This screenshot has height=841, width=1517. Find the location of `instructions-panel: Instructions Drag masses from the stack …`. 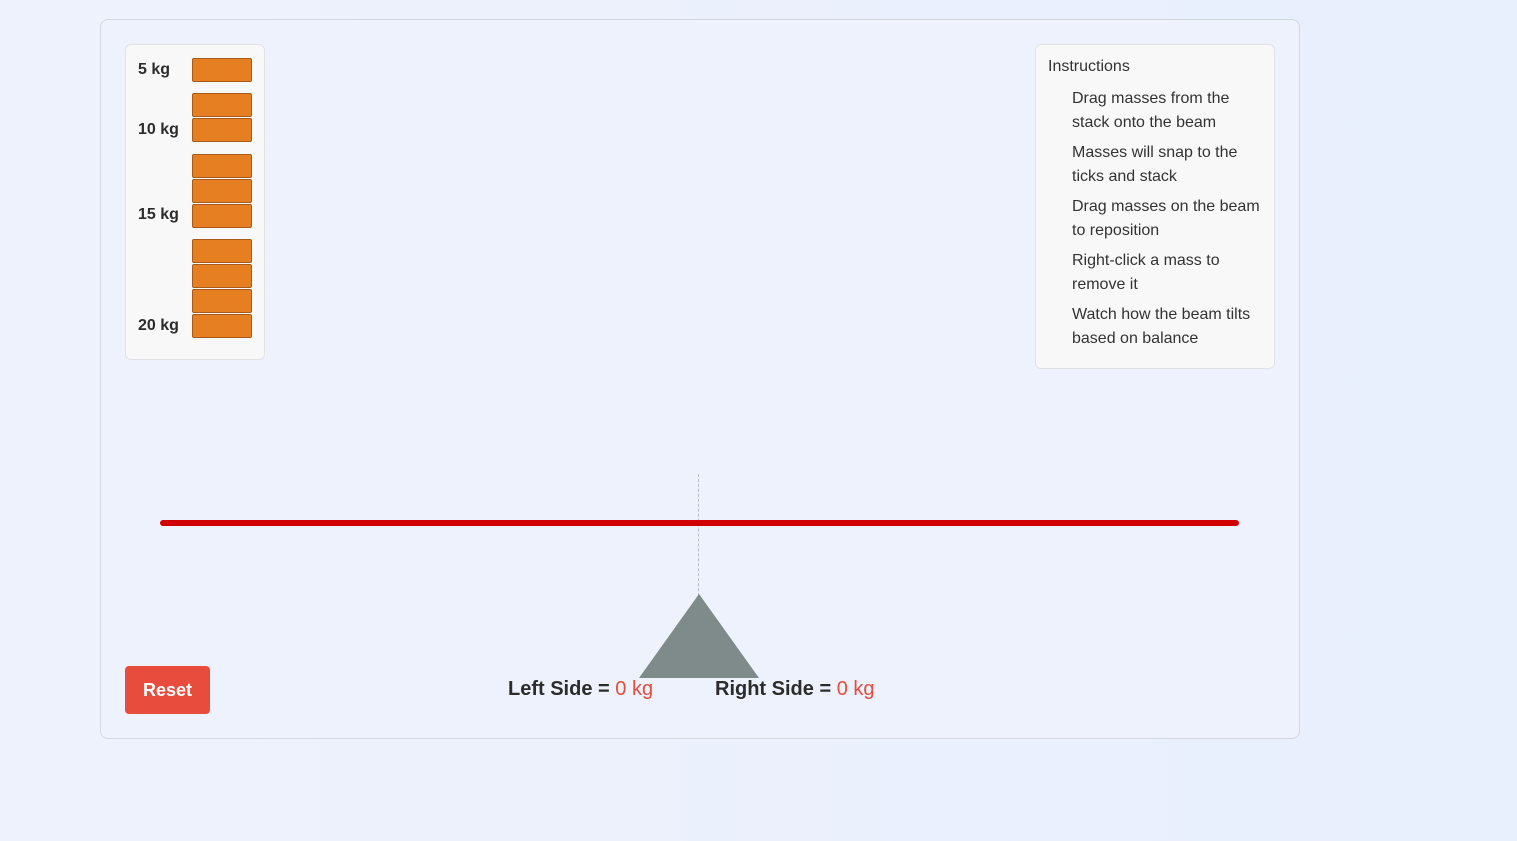

instructions-panel: Instructions Drag masses from the stack … is located at coordinates (1155, 206).